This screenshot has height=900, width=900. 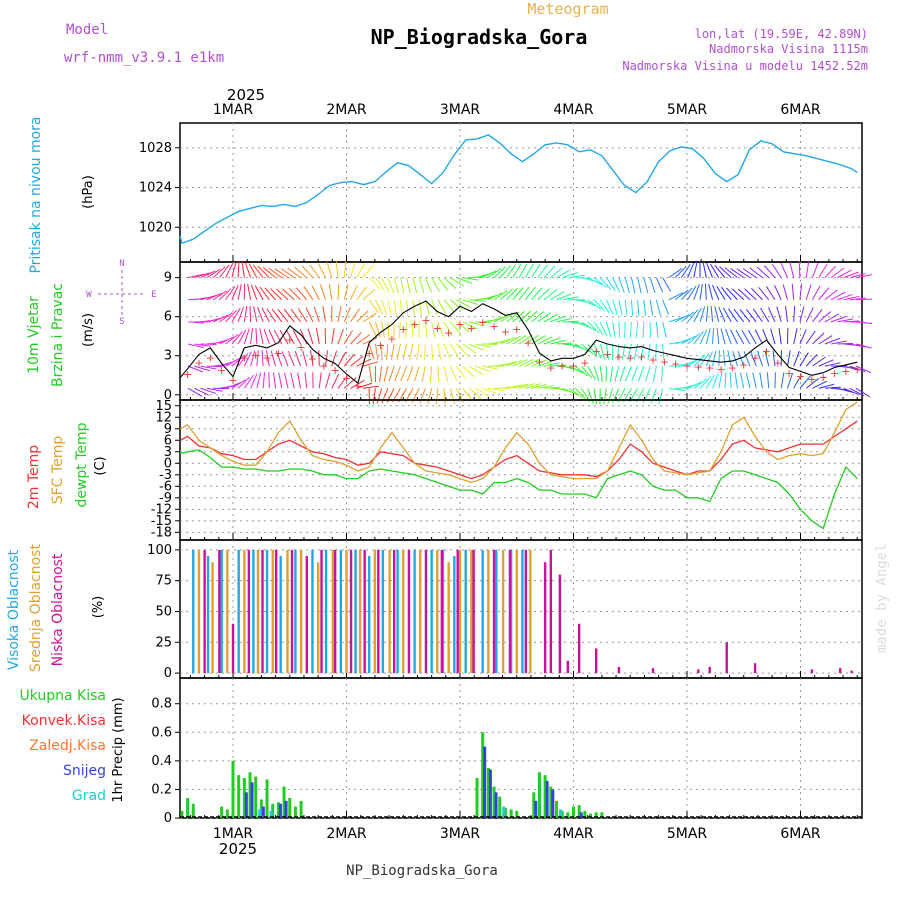 I want to click on footer-title: NP_Biogradska_Gora, so click(x=422, y=871).